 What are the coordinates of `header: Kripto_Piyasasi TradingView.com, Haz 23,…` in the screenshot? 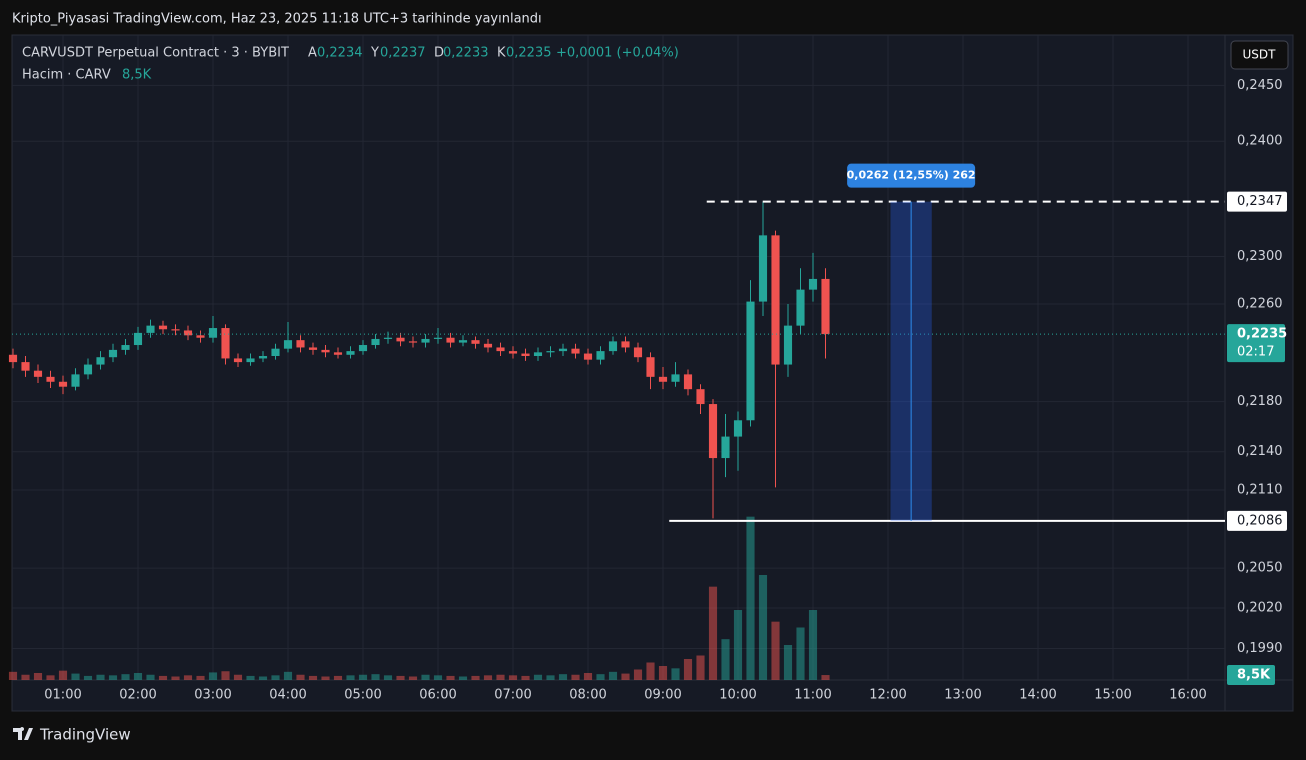 It's located at (277, 19).